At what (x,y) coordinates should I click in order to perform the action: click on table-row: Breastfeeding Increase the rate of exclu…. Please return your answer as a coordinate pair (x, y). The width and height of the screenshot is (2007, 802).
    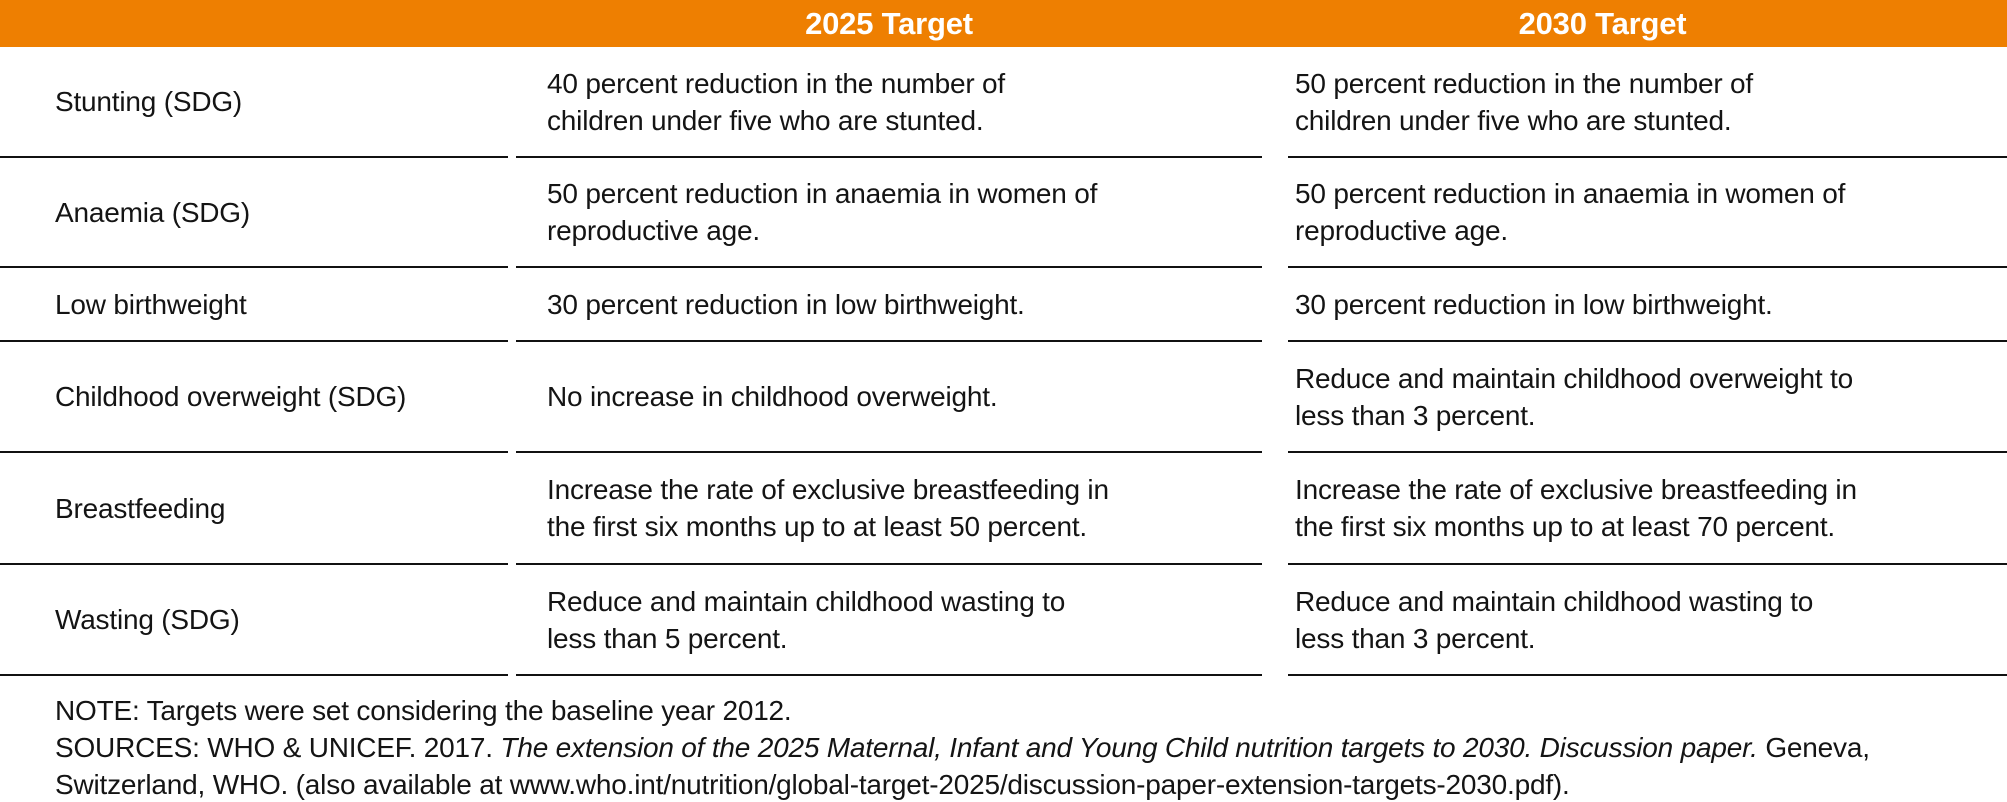
    Looking at the image, I should click on (1003, 509).